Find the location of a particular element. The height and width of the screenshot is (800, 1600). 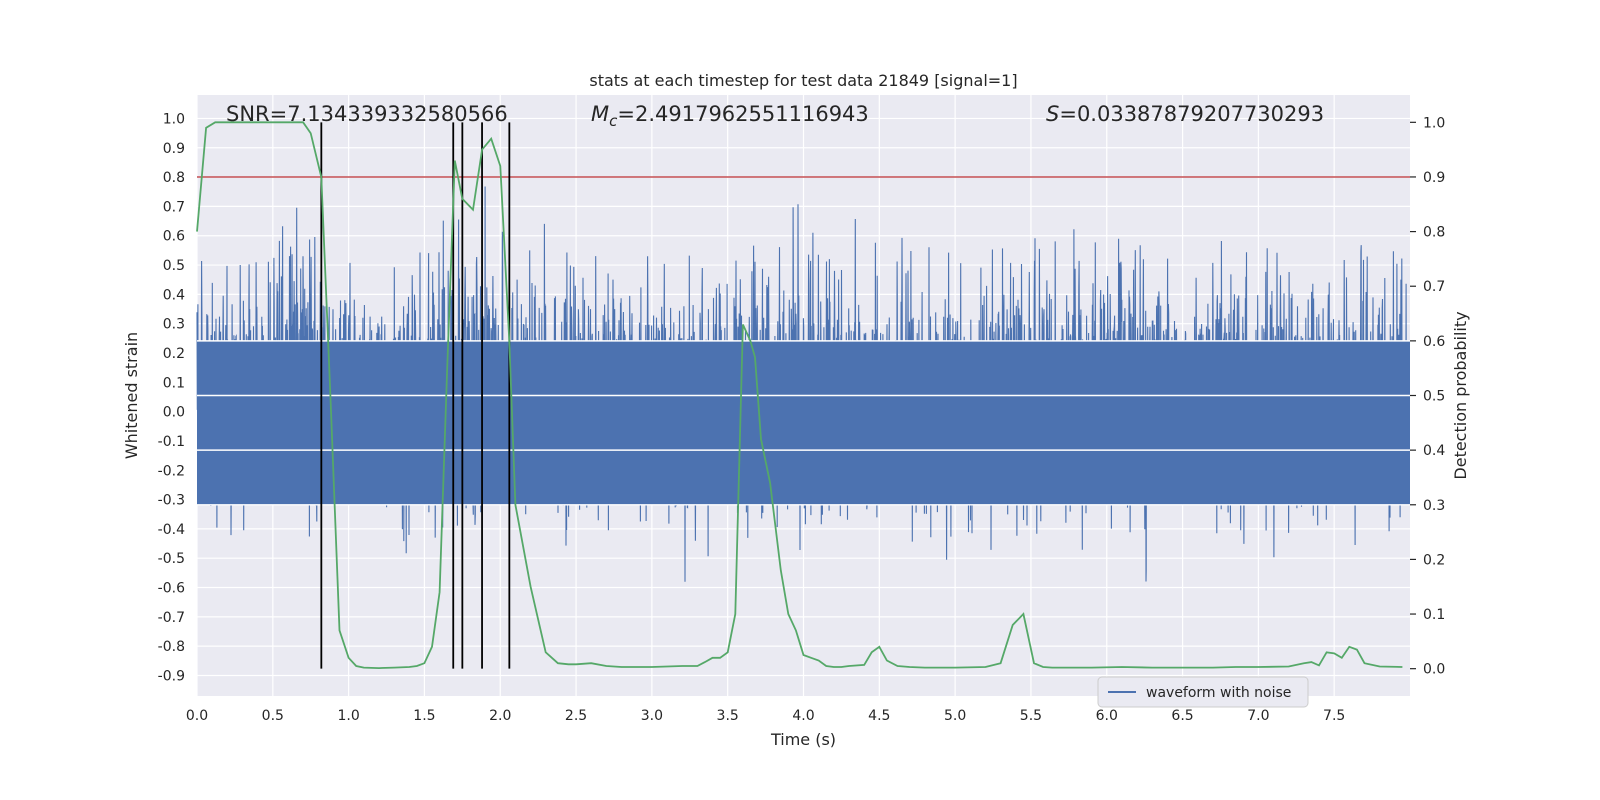

x-tick-label: 1.5 is located at coordinates (424, 716).